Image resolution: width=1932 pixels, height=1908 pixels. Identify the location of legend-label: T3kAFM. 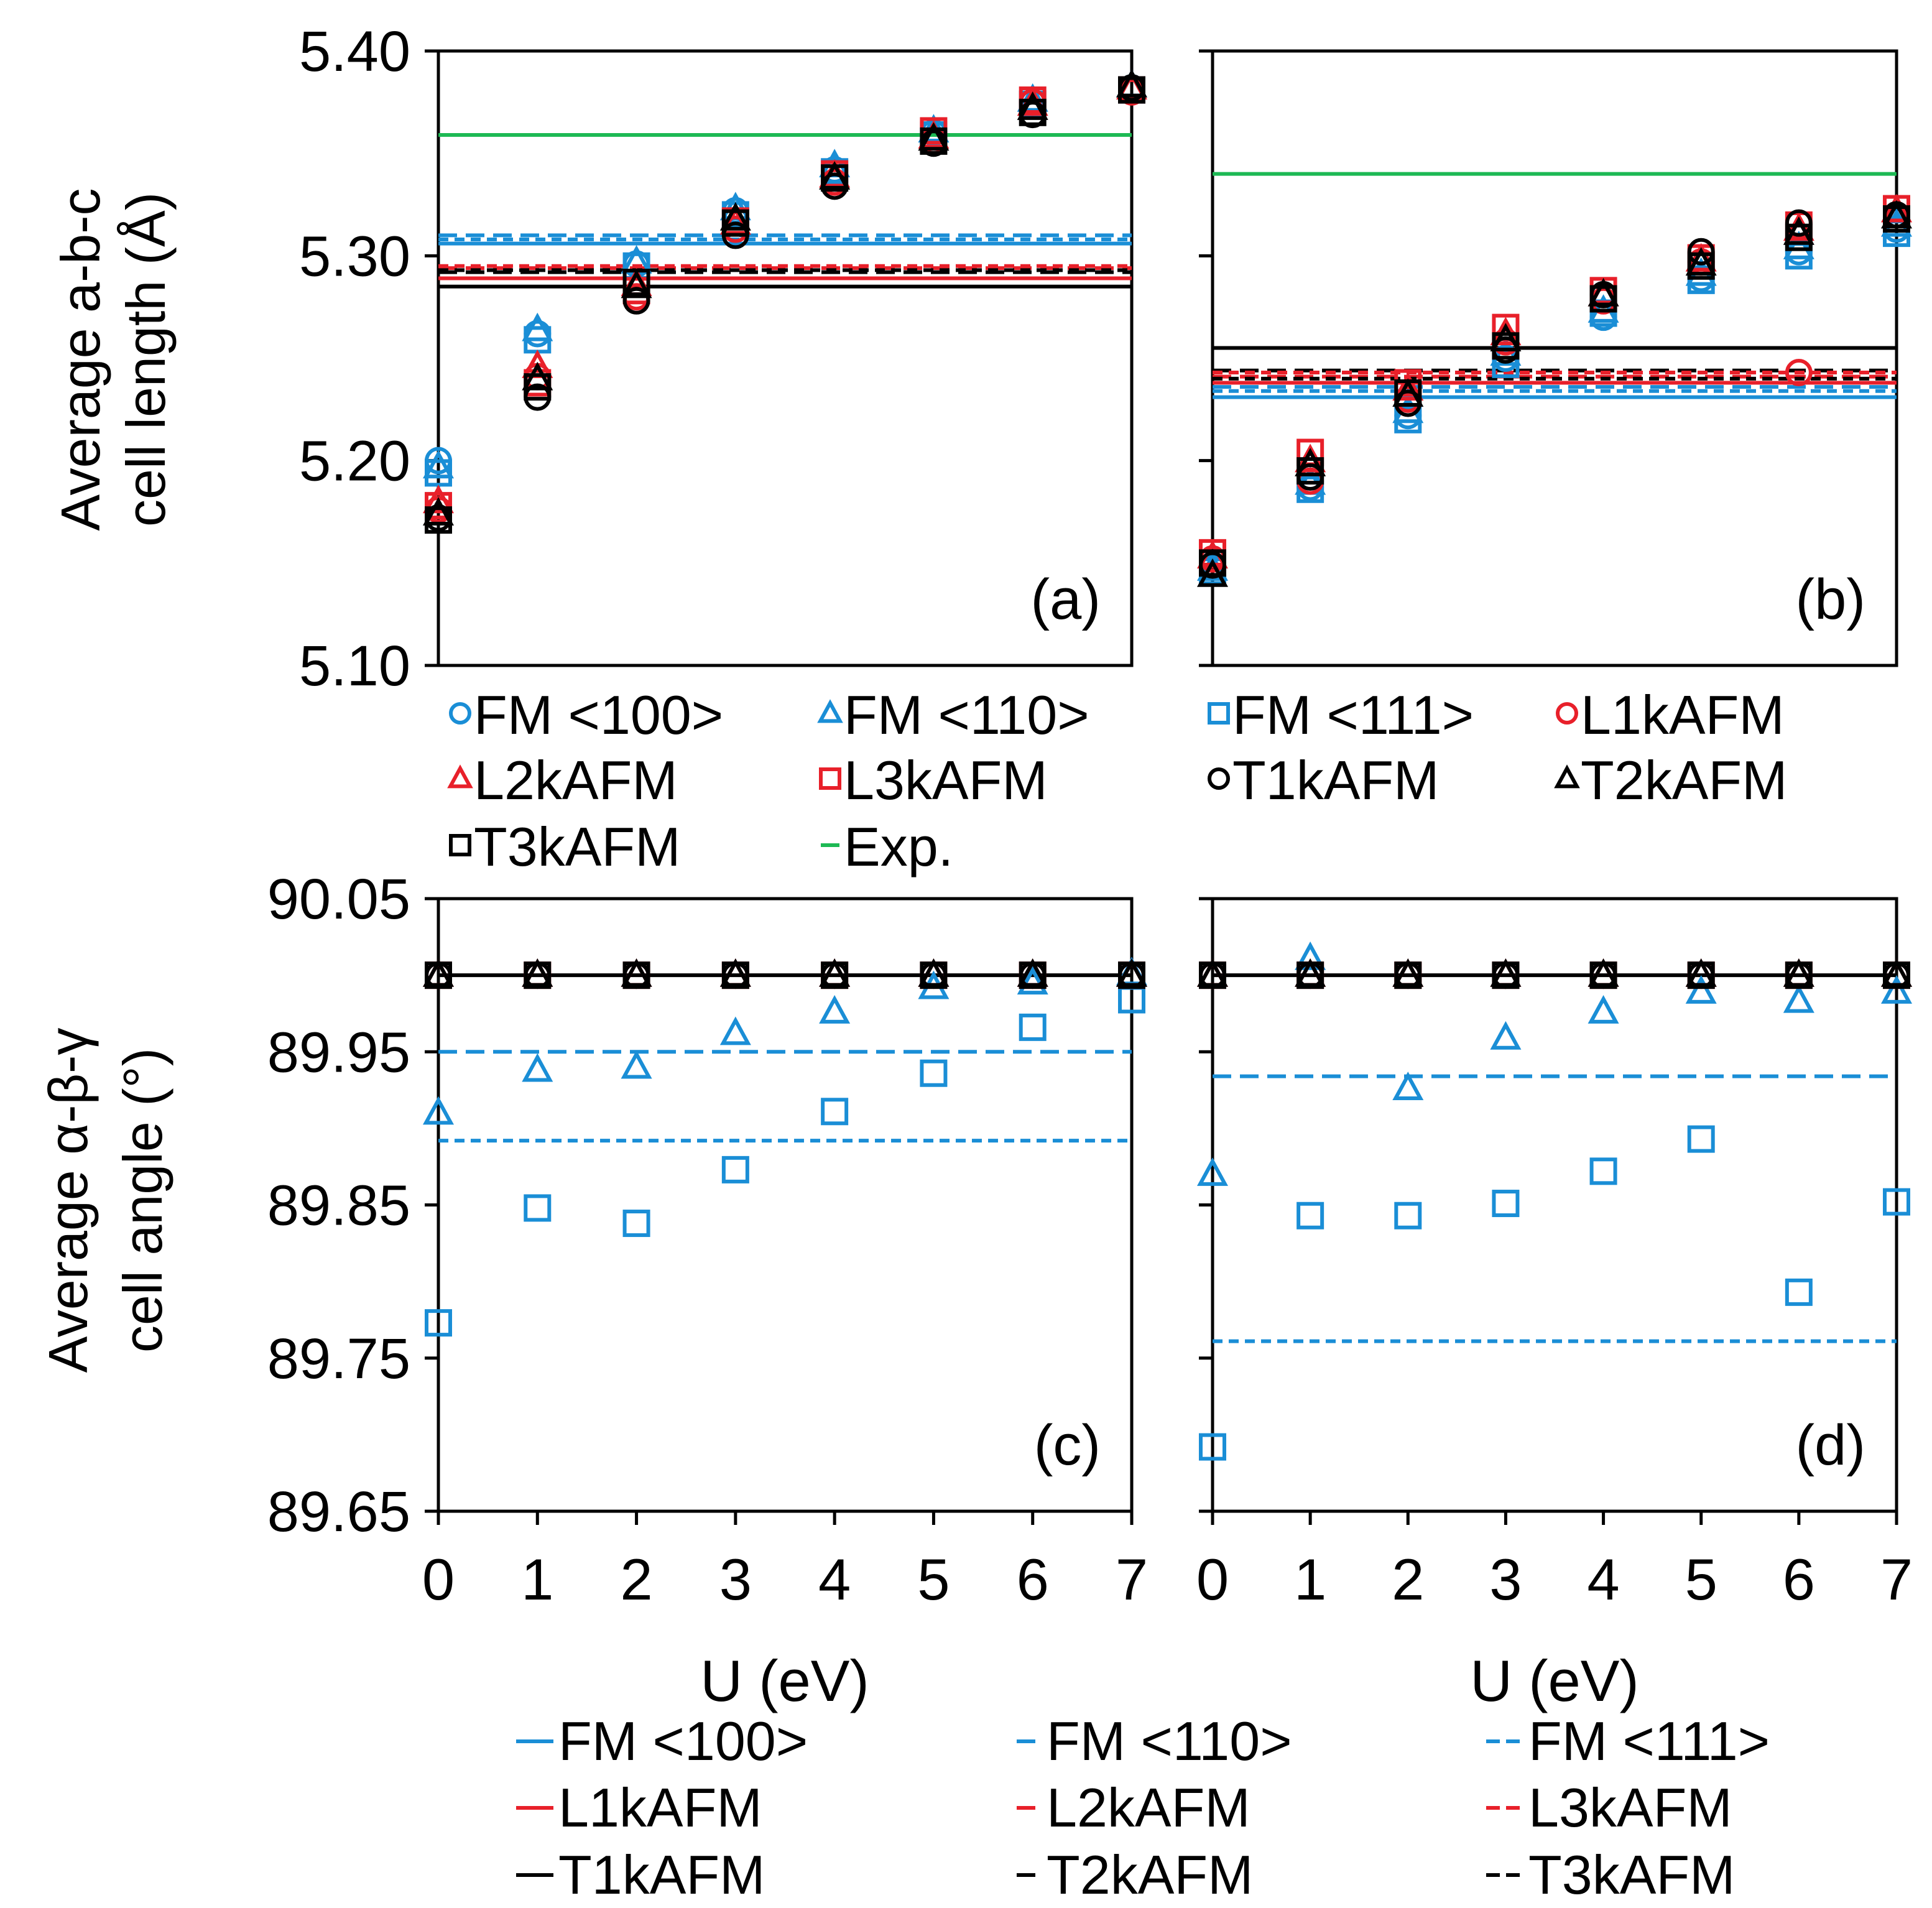
(1631, 1875).